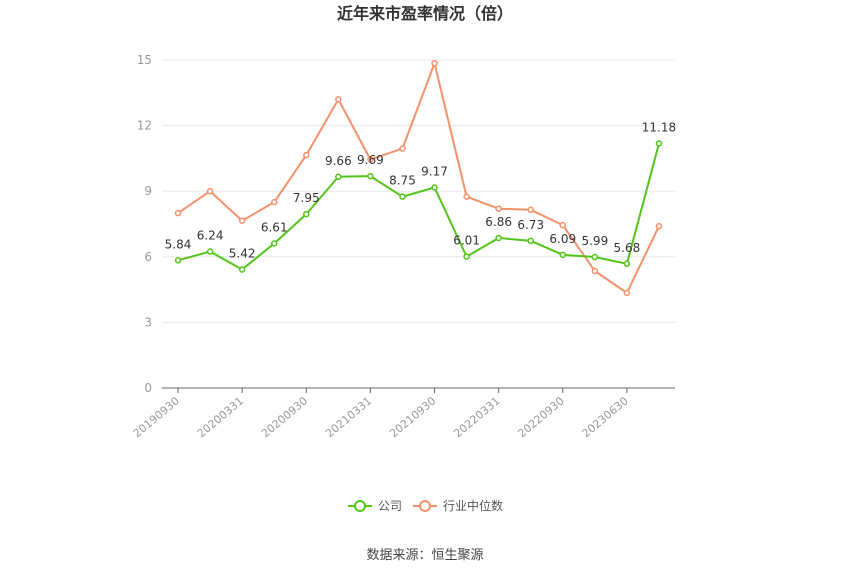 Image resolution: width=850 pixels, height=575 pixels. I want to click on legend-label: 公司, so click(390, 506).